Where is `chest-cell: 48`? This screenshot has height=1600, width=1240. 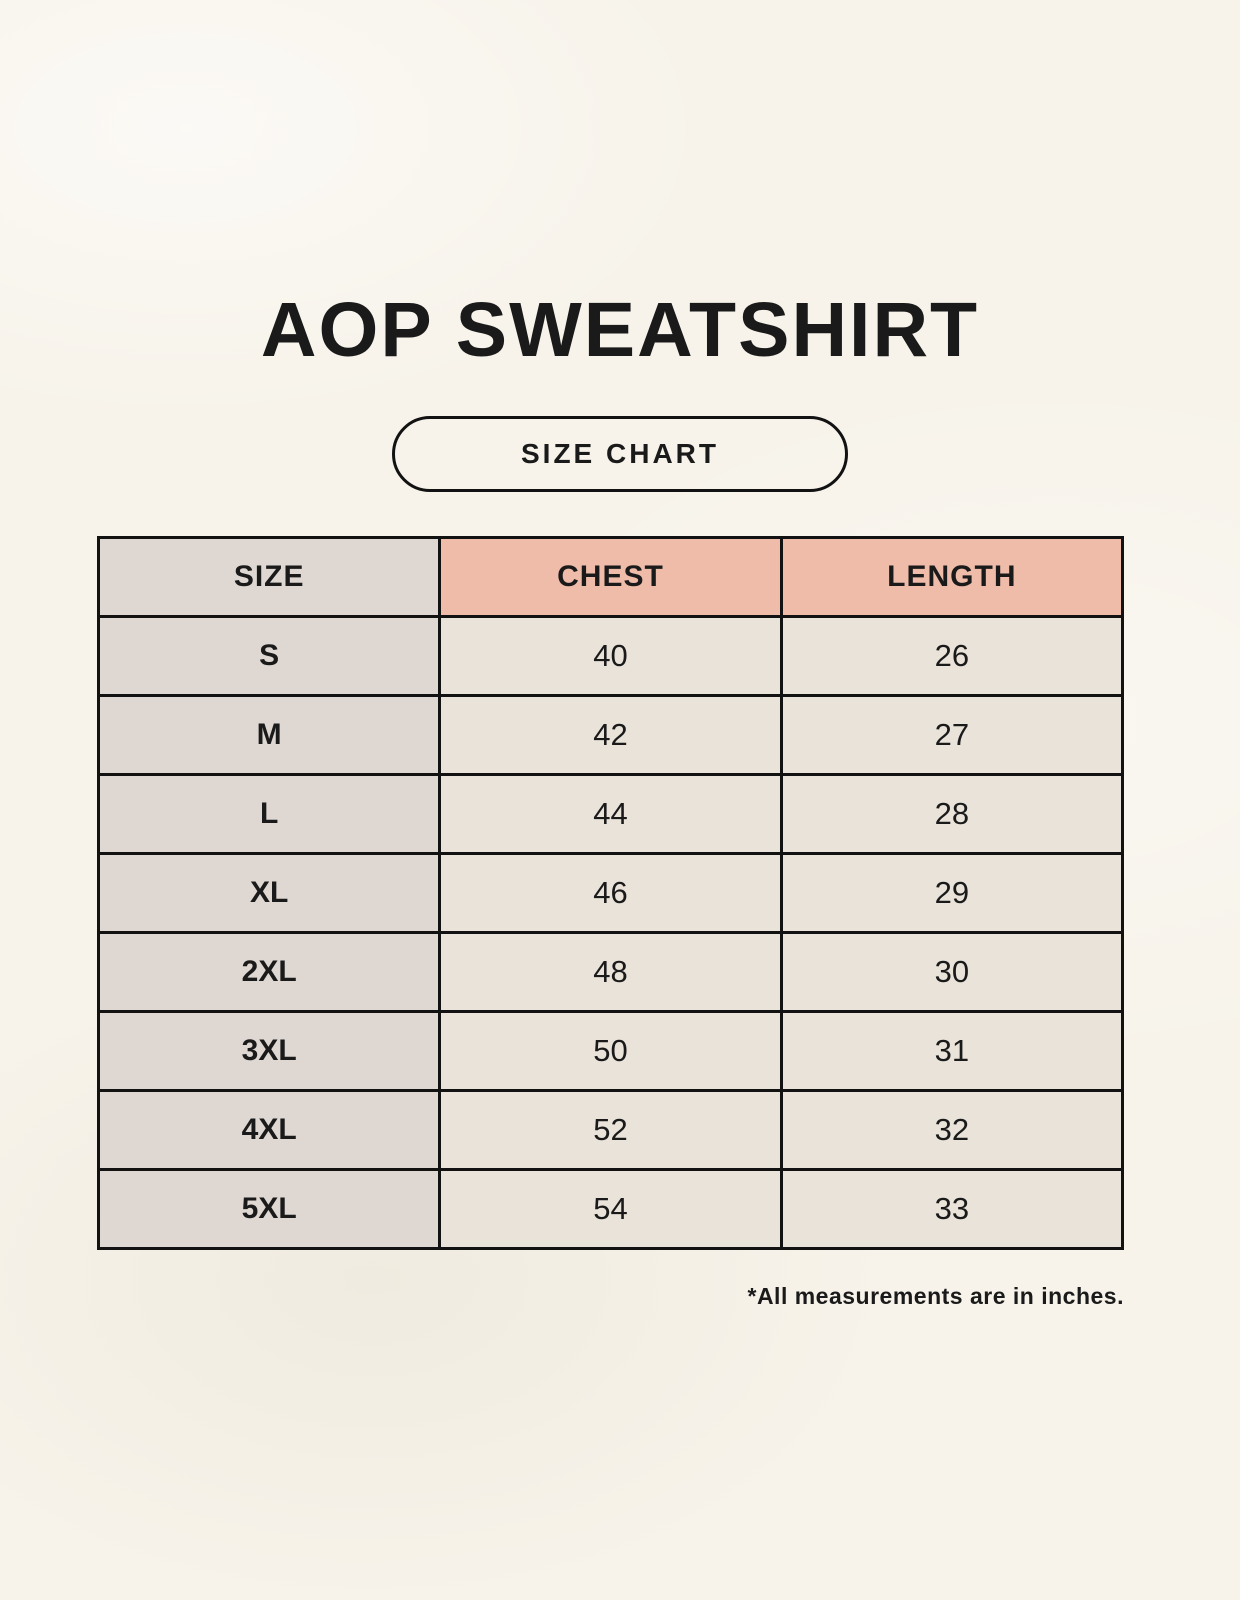
chest-cell: 48 is located at coordinates (610, 972).